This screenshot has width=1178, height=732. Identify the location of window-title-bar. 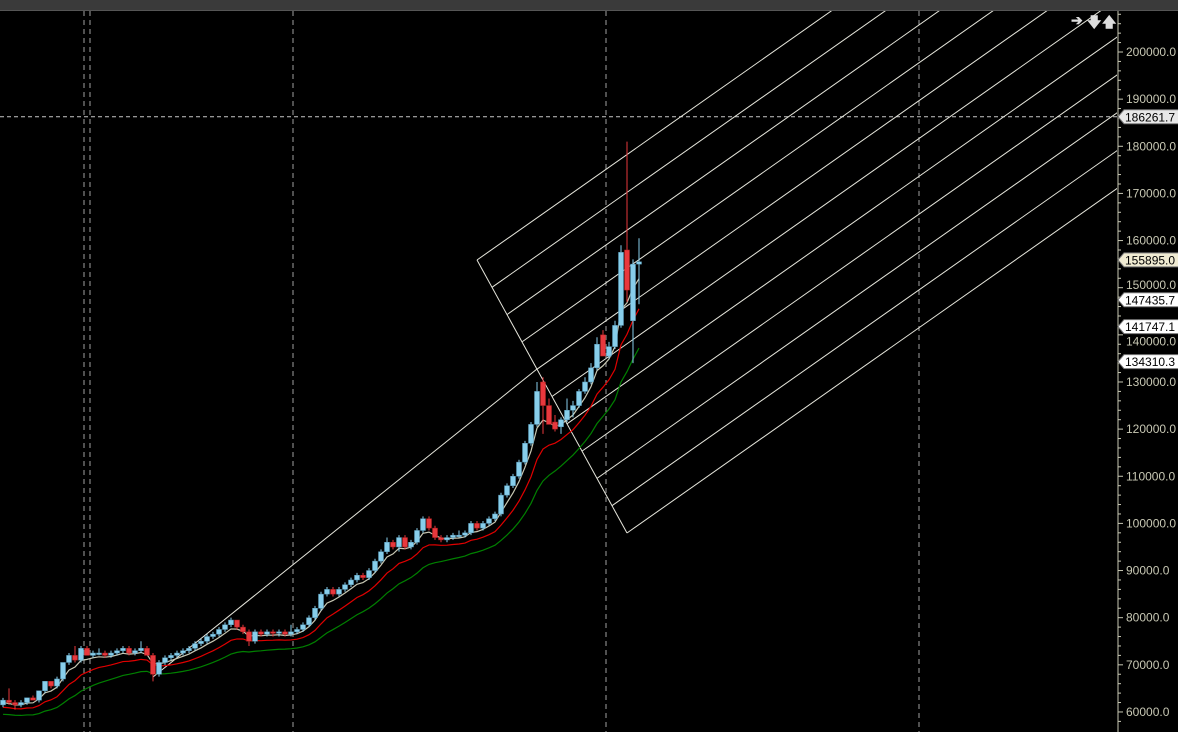
(589, 5).